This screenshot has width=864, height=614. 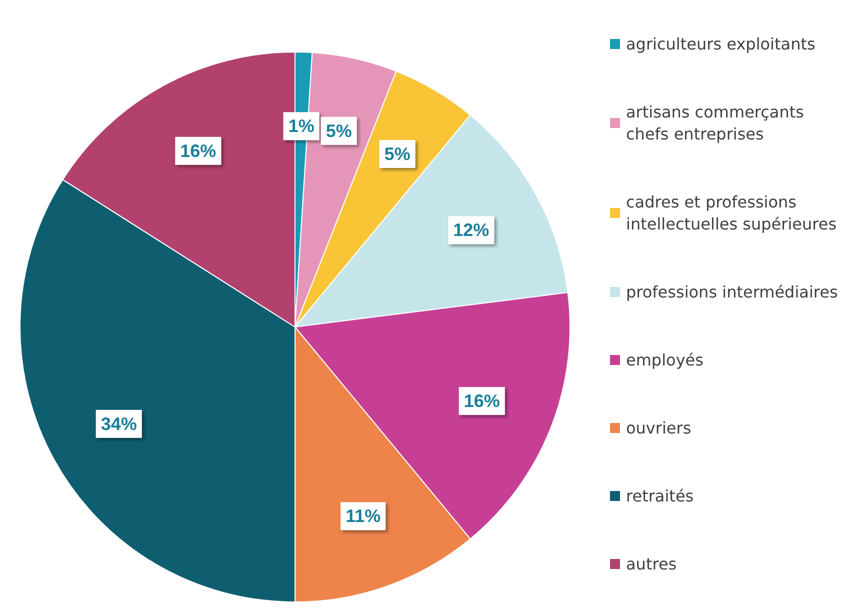 What do you see at coordinates (660, 496) in the screenshot?
I see `legend-label: retraités` at bounding box center [660, 496].